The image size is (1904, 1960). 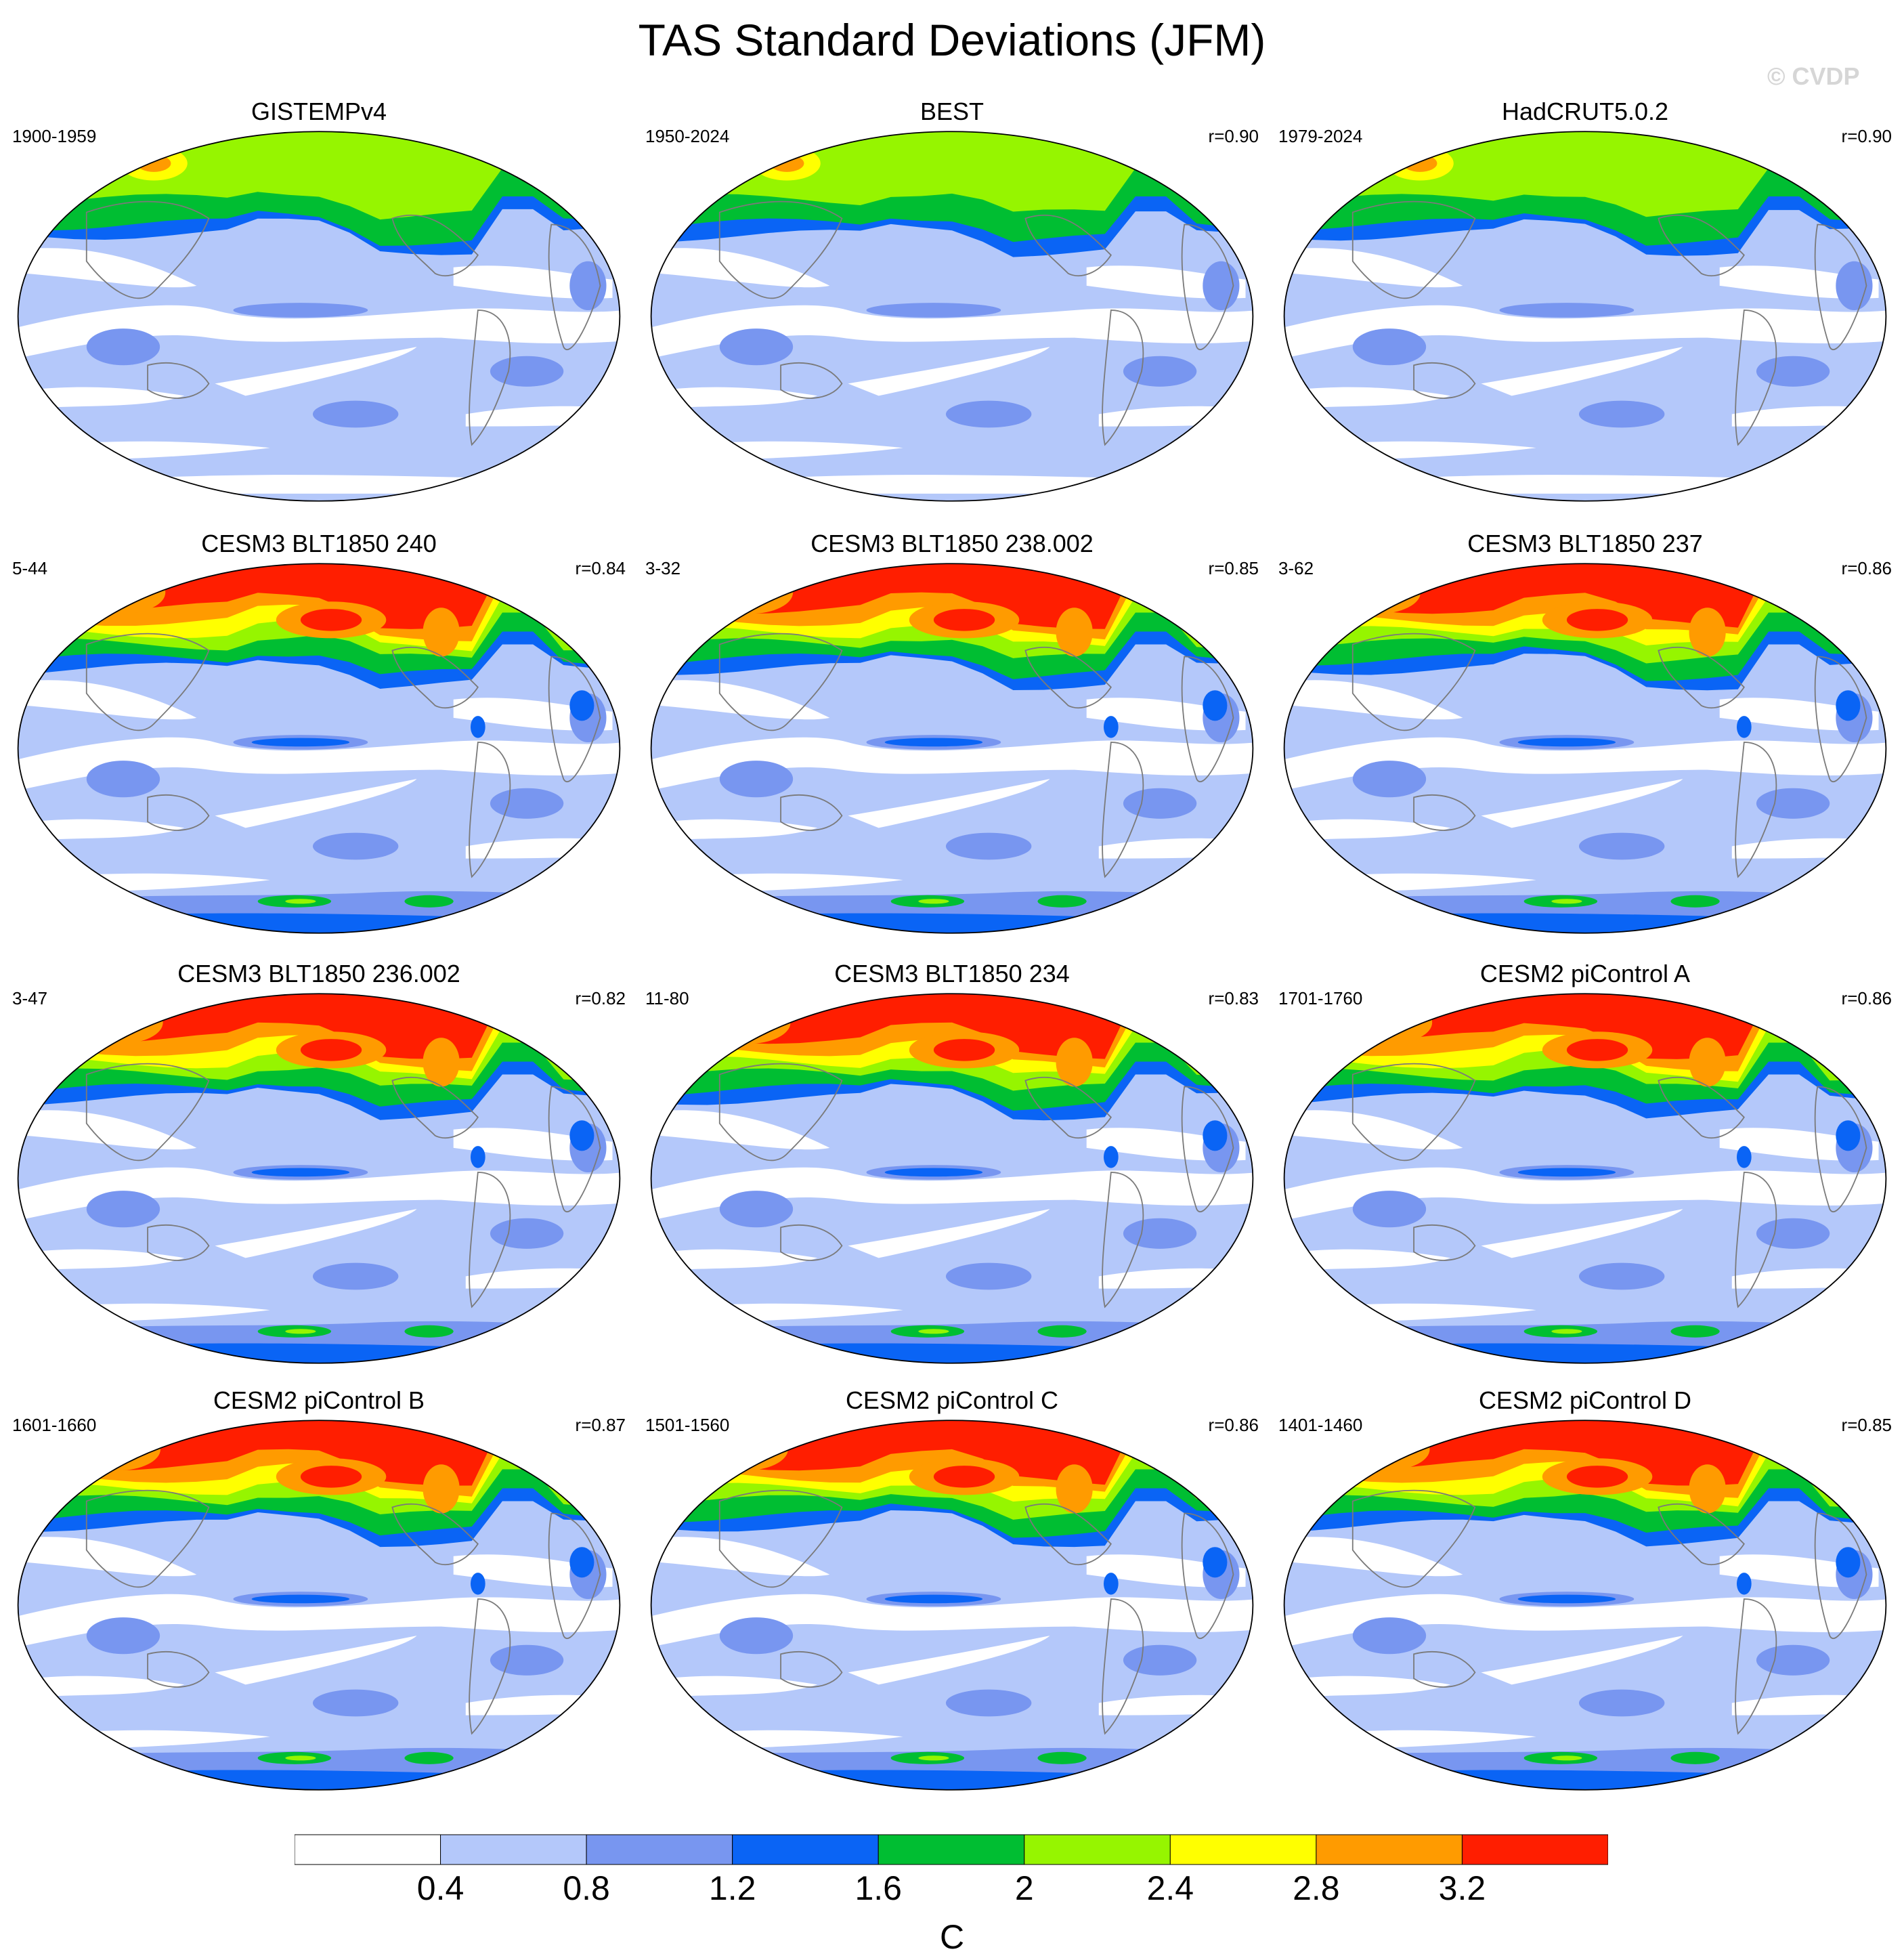 What do you see at coordinates (1234, 568) in the screenshot?
I see `panel-pattern-correlation: r=0.85` at bounding box center [1234, 568].